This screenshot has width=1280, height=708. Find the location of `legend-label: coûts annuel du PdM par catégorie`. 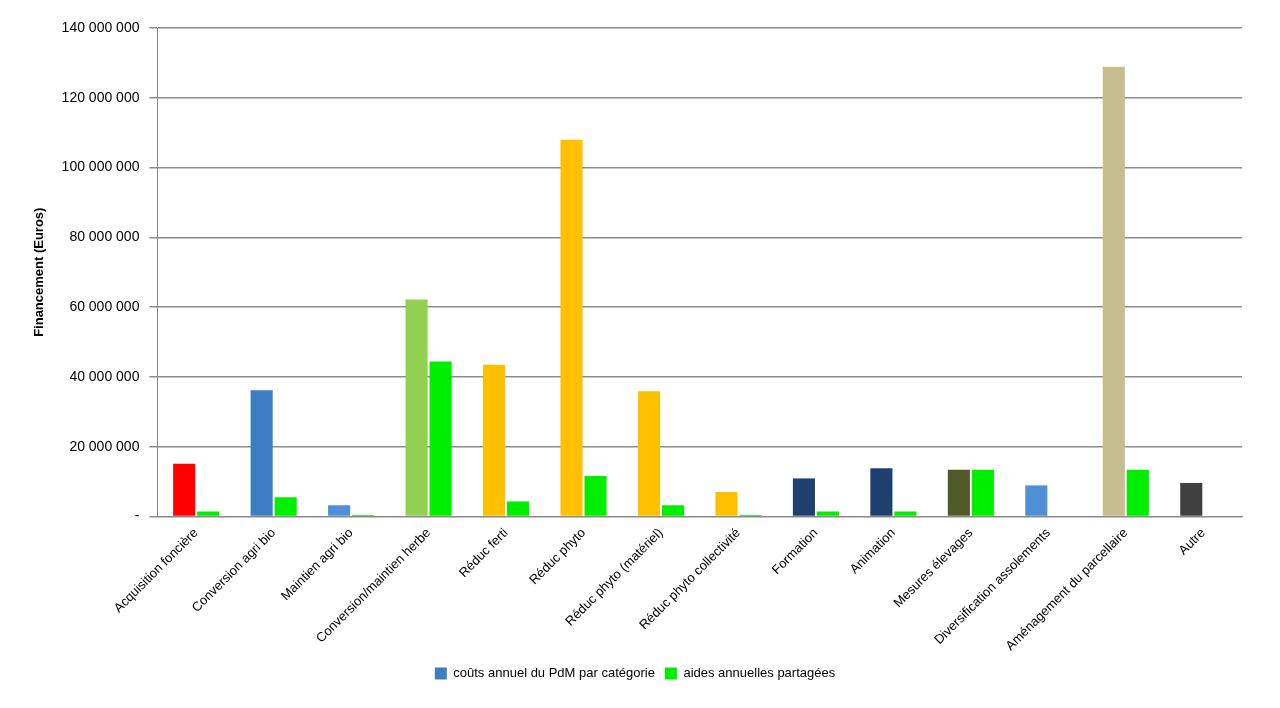

legend-label: coûts annuel du PdM par catégorie is located at coordinates (554, 673).